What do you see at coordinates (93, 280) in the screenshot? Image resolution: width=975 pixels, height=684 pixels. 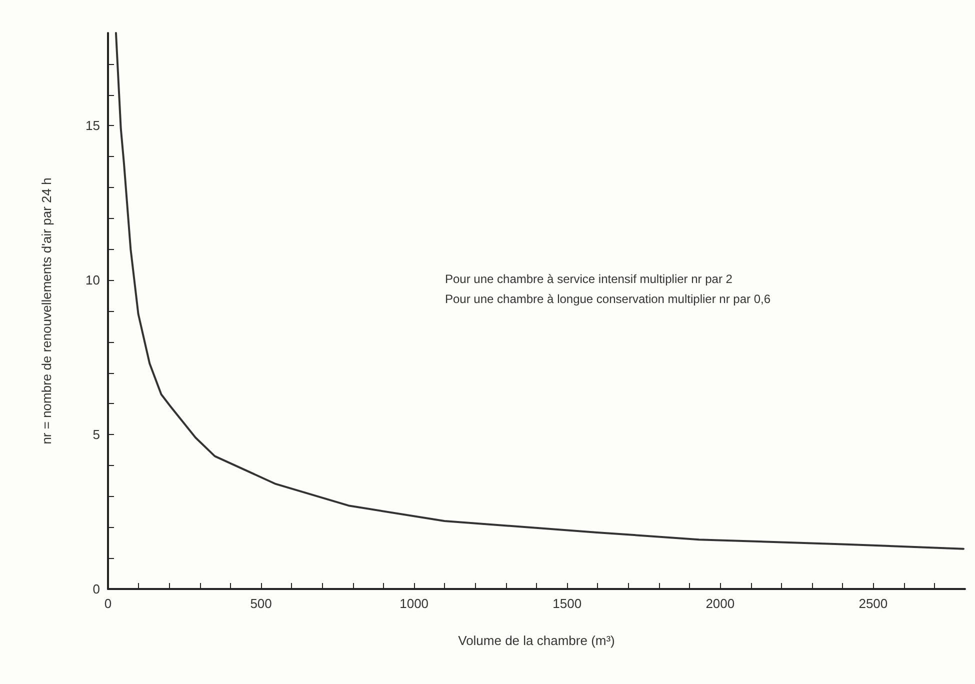 I see `y-tick-label: 10` at bounding box center [93, 280].